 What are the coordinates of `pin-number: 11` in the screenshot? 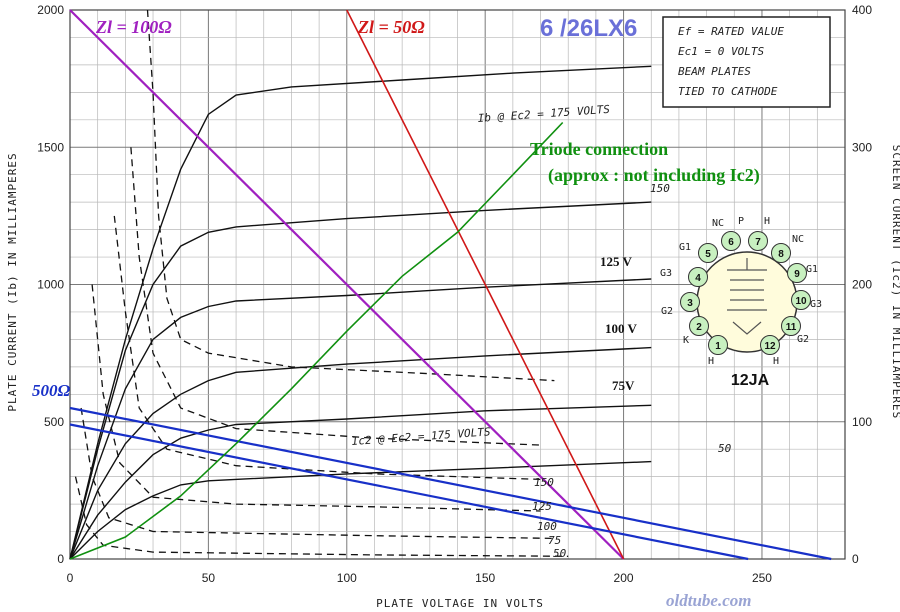 It's located at (791, 327).